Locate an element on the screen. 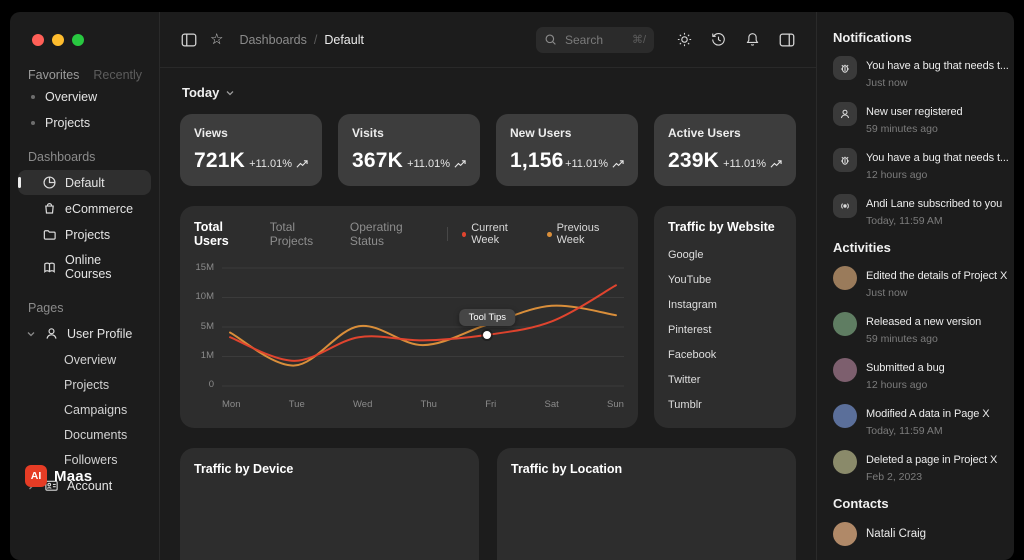  zoom-button is located at coordinates (78, 40).